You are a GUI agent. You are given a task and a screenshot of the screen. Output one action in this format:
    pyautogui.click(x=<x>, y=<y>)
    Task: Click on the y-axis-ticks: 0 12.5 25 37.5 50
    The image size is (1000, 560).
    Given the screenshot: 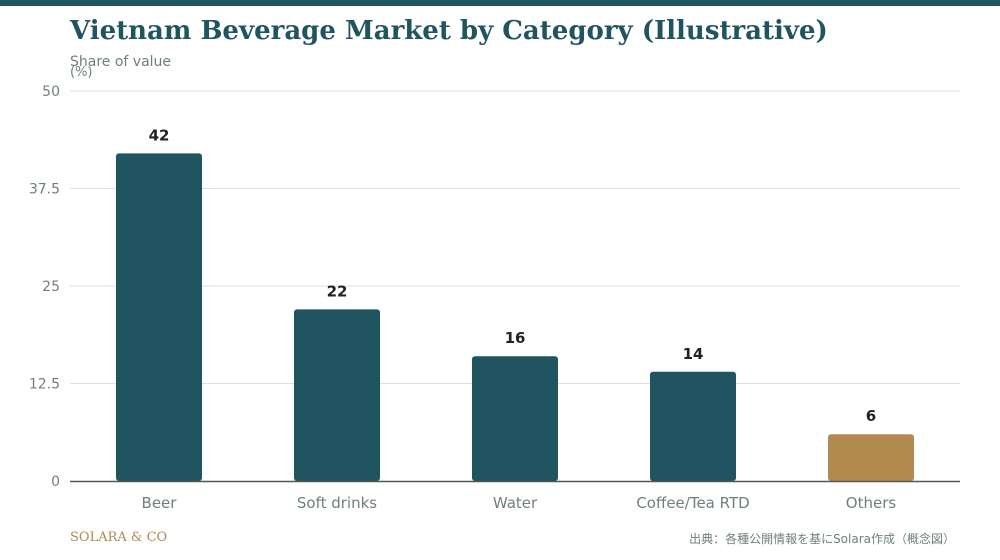 What is the action you would take?
    pyautogui.click(x=44, y=287)
    